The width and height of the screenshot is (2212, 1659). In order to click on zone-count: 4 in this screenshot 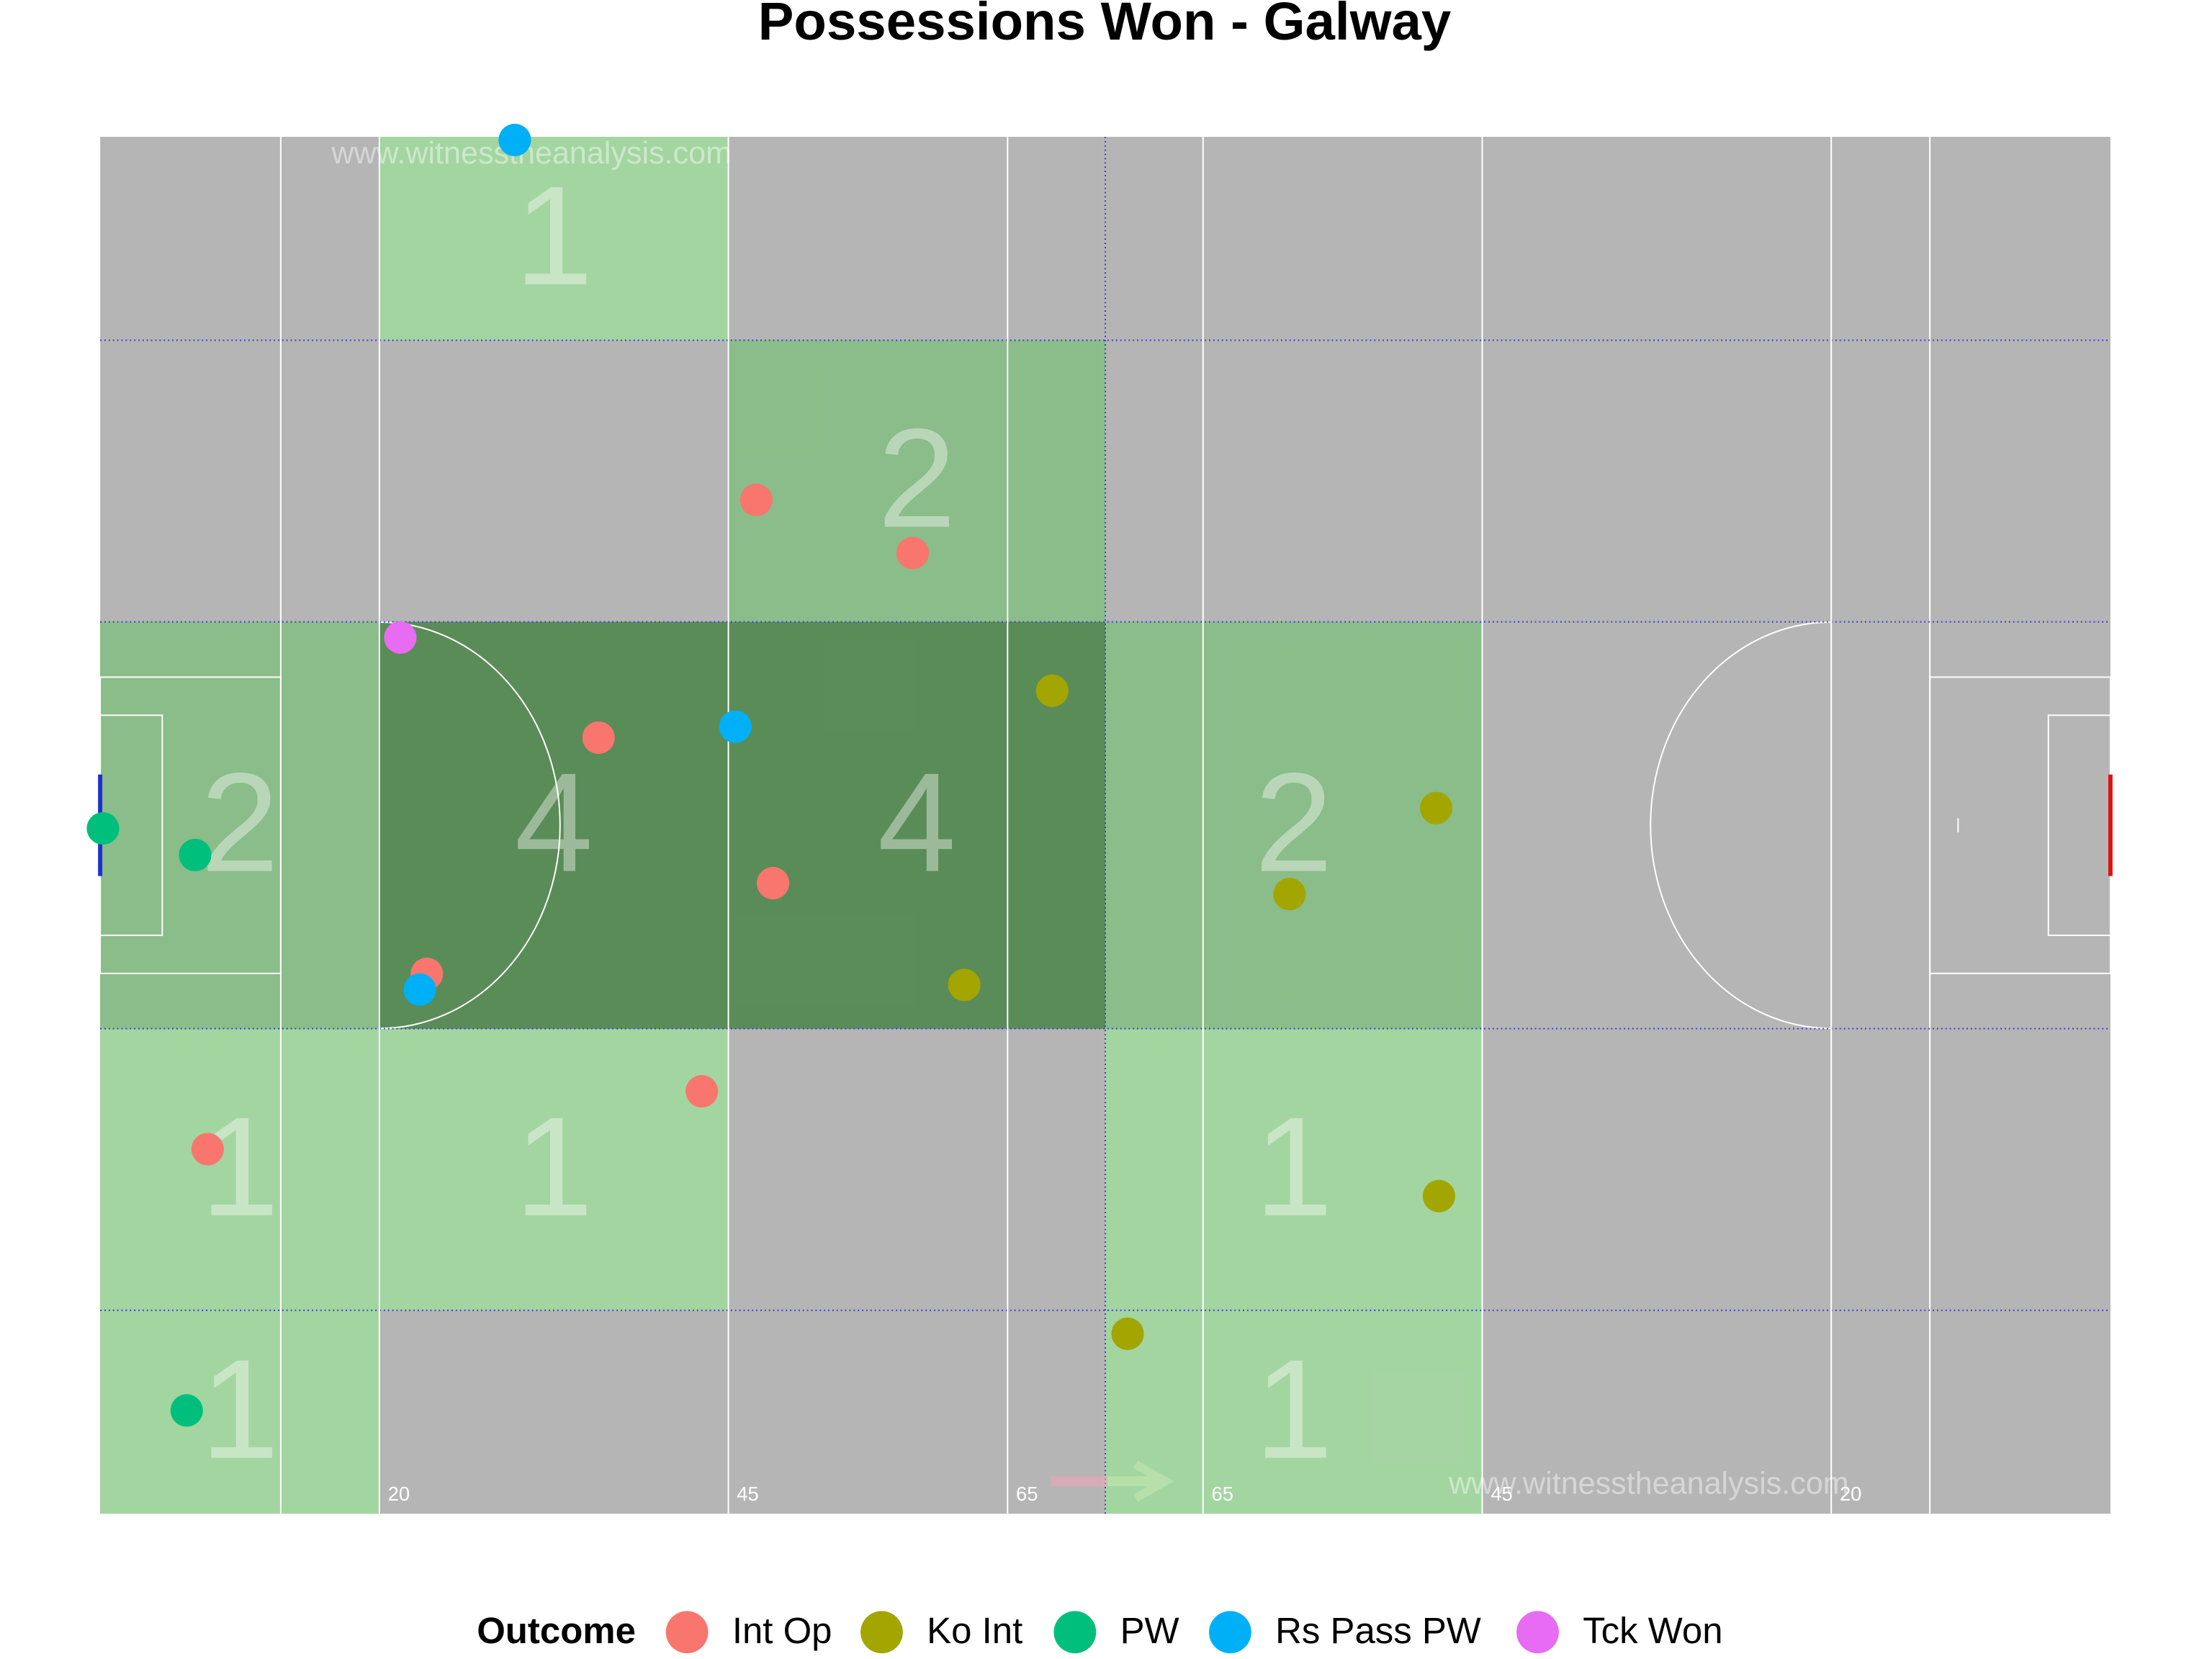, I will do `click(917, 823)`.